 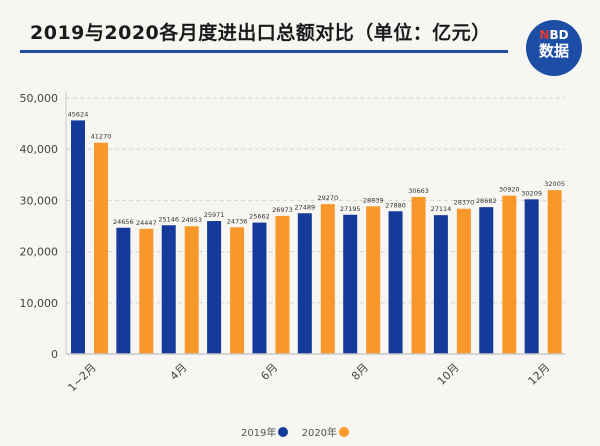 What do you see at coordinates (531, 193) in the screenshot?
I see `data-label: 30209` at bounding box center [531, 193].